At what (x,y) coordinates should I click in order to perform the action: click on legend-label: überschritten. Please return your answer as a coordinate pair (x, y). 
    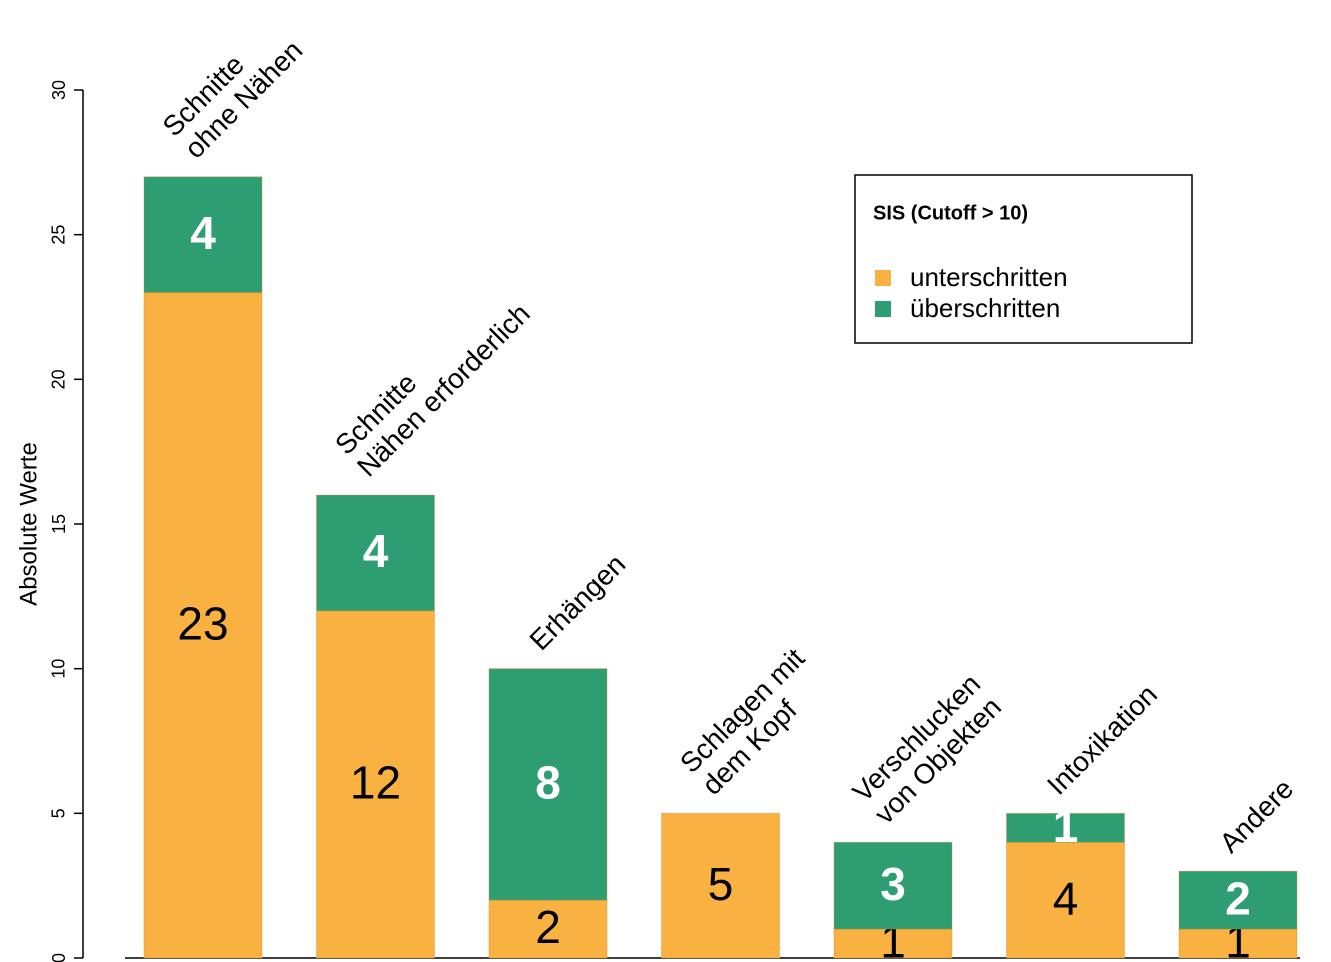
    Looking at the image, I should click on (985, 308).